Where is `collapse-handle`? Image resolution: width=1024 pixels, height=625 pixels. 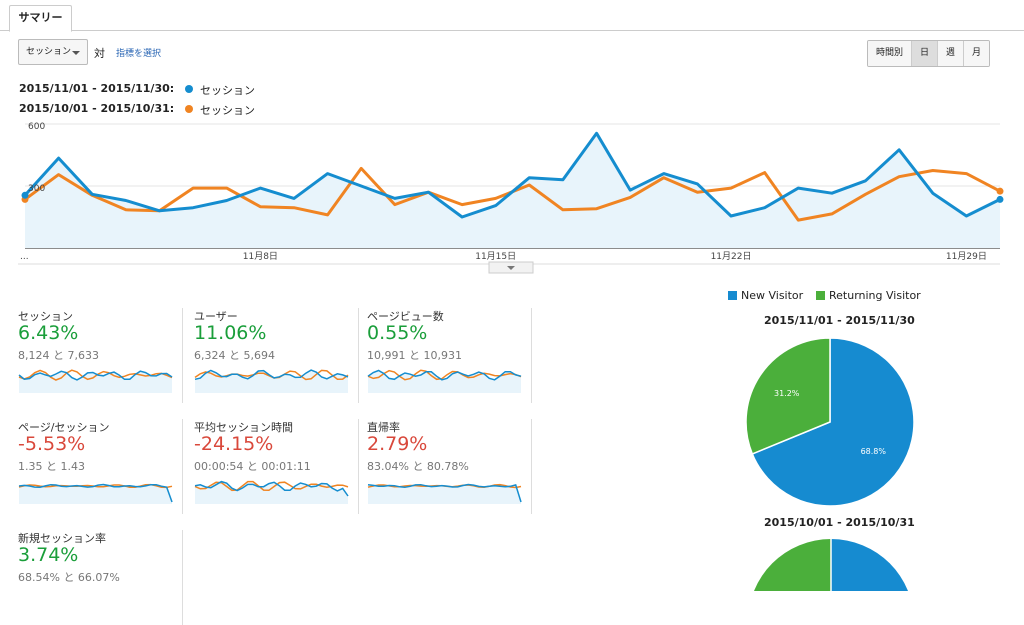
collapse-handle is located at coordinates (511, 267).